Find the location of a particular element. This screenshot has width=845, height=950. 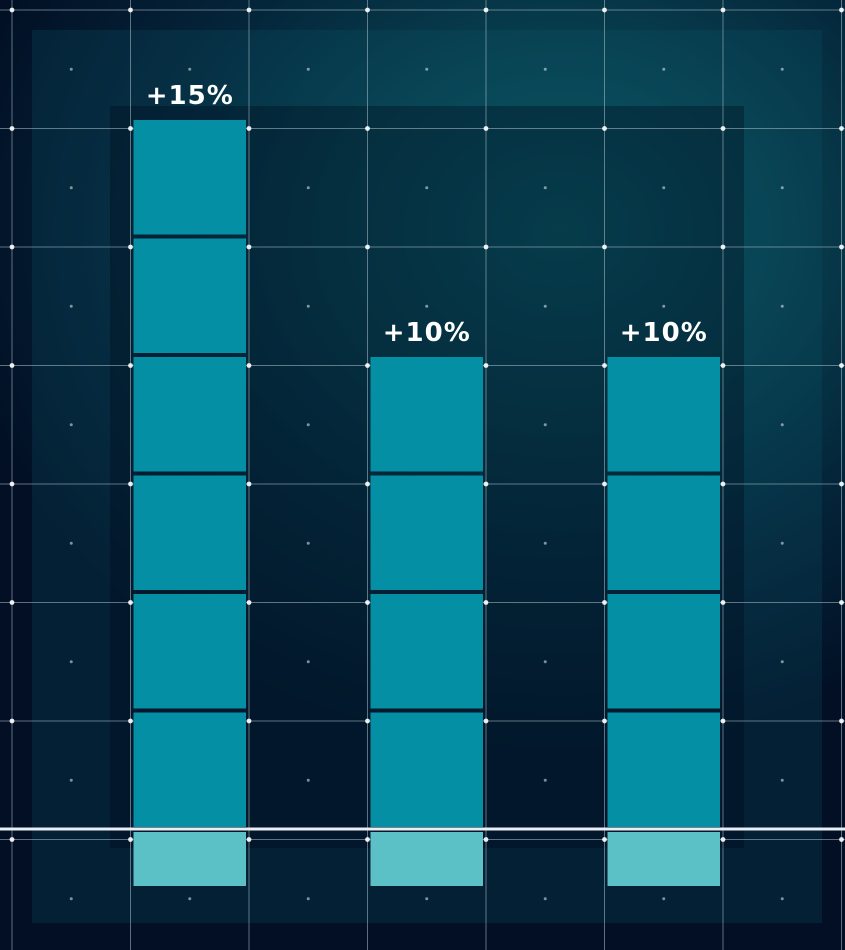

bar is located at coordinates (426, 621).